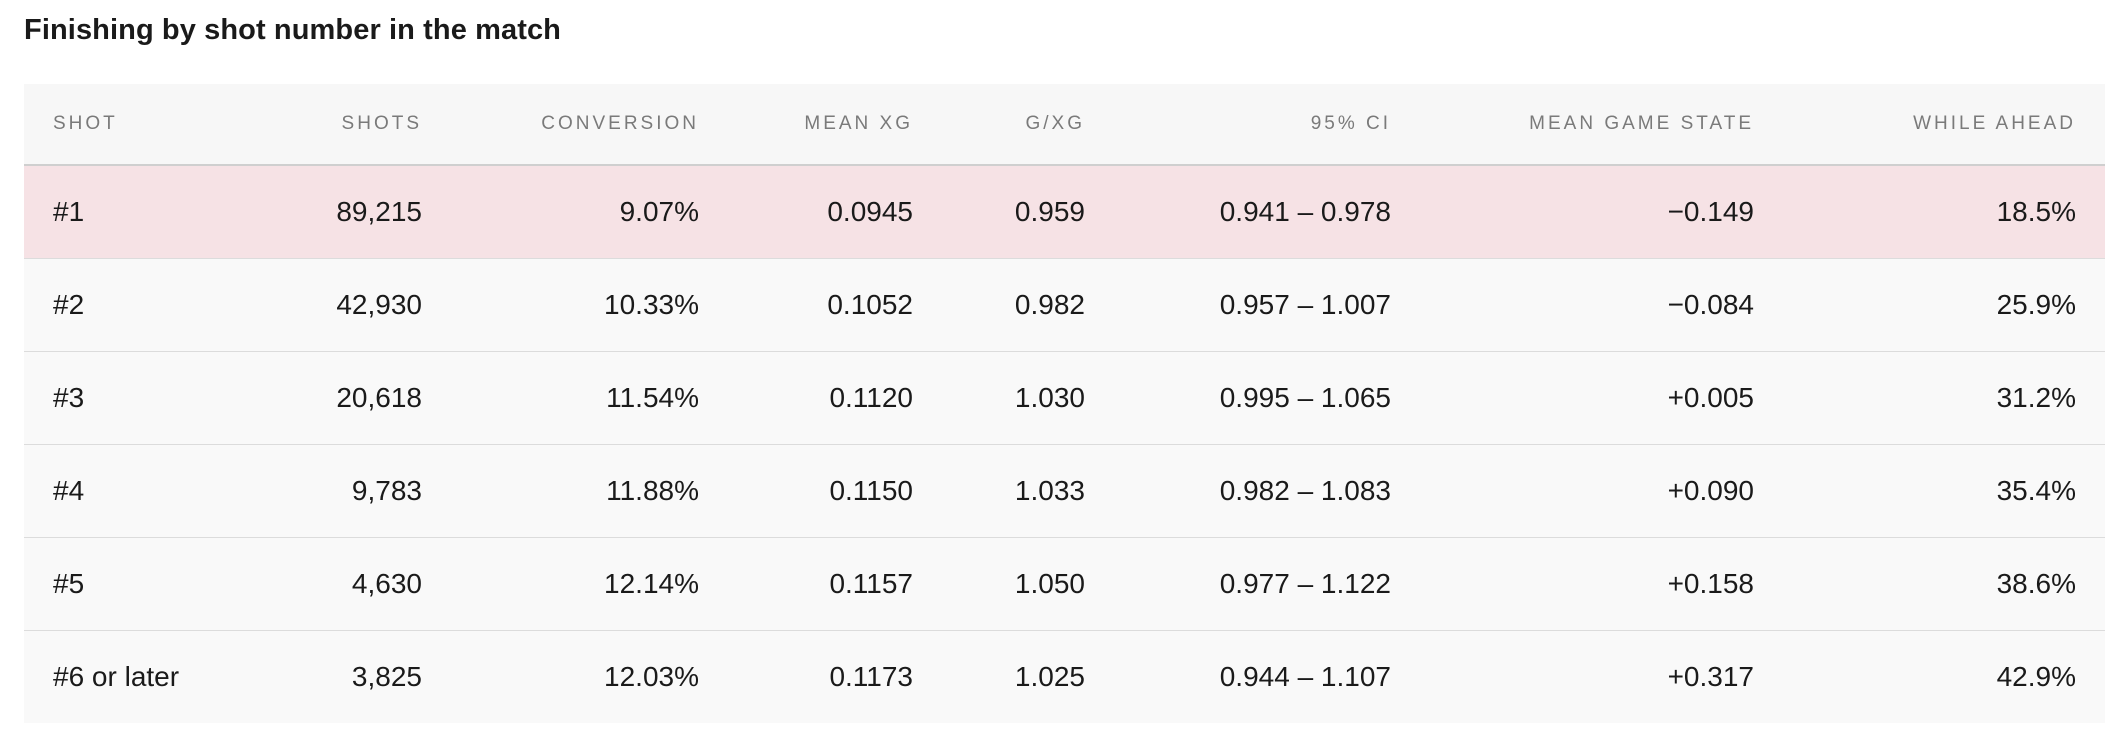 The image size is (2128, 753). Describe the element at coordinates (1305, 676) in the screenshot. I see `cell-ci: 0.944 – 1.107` at that location.